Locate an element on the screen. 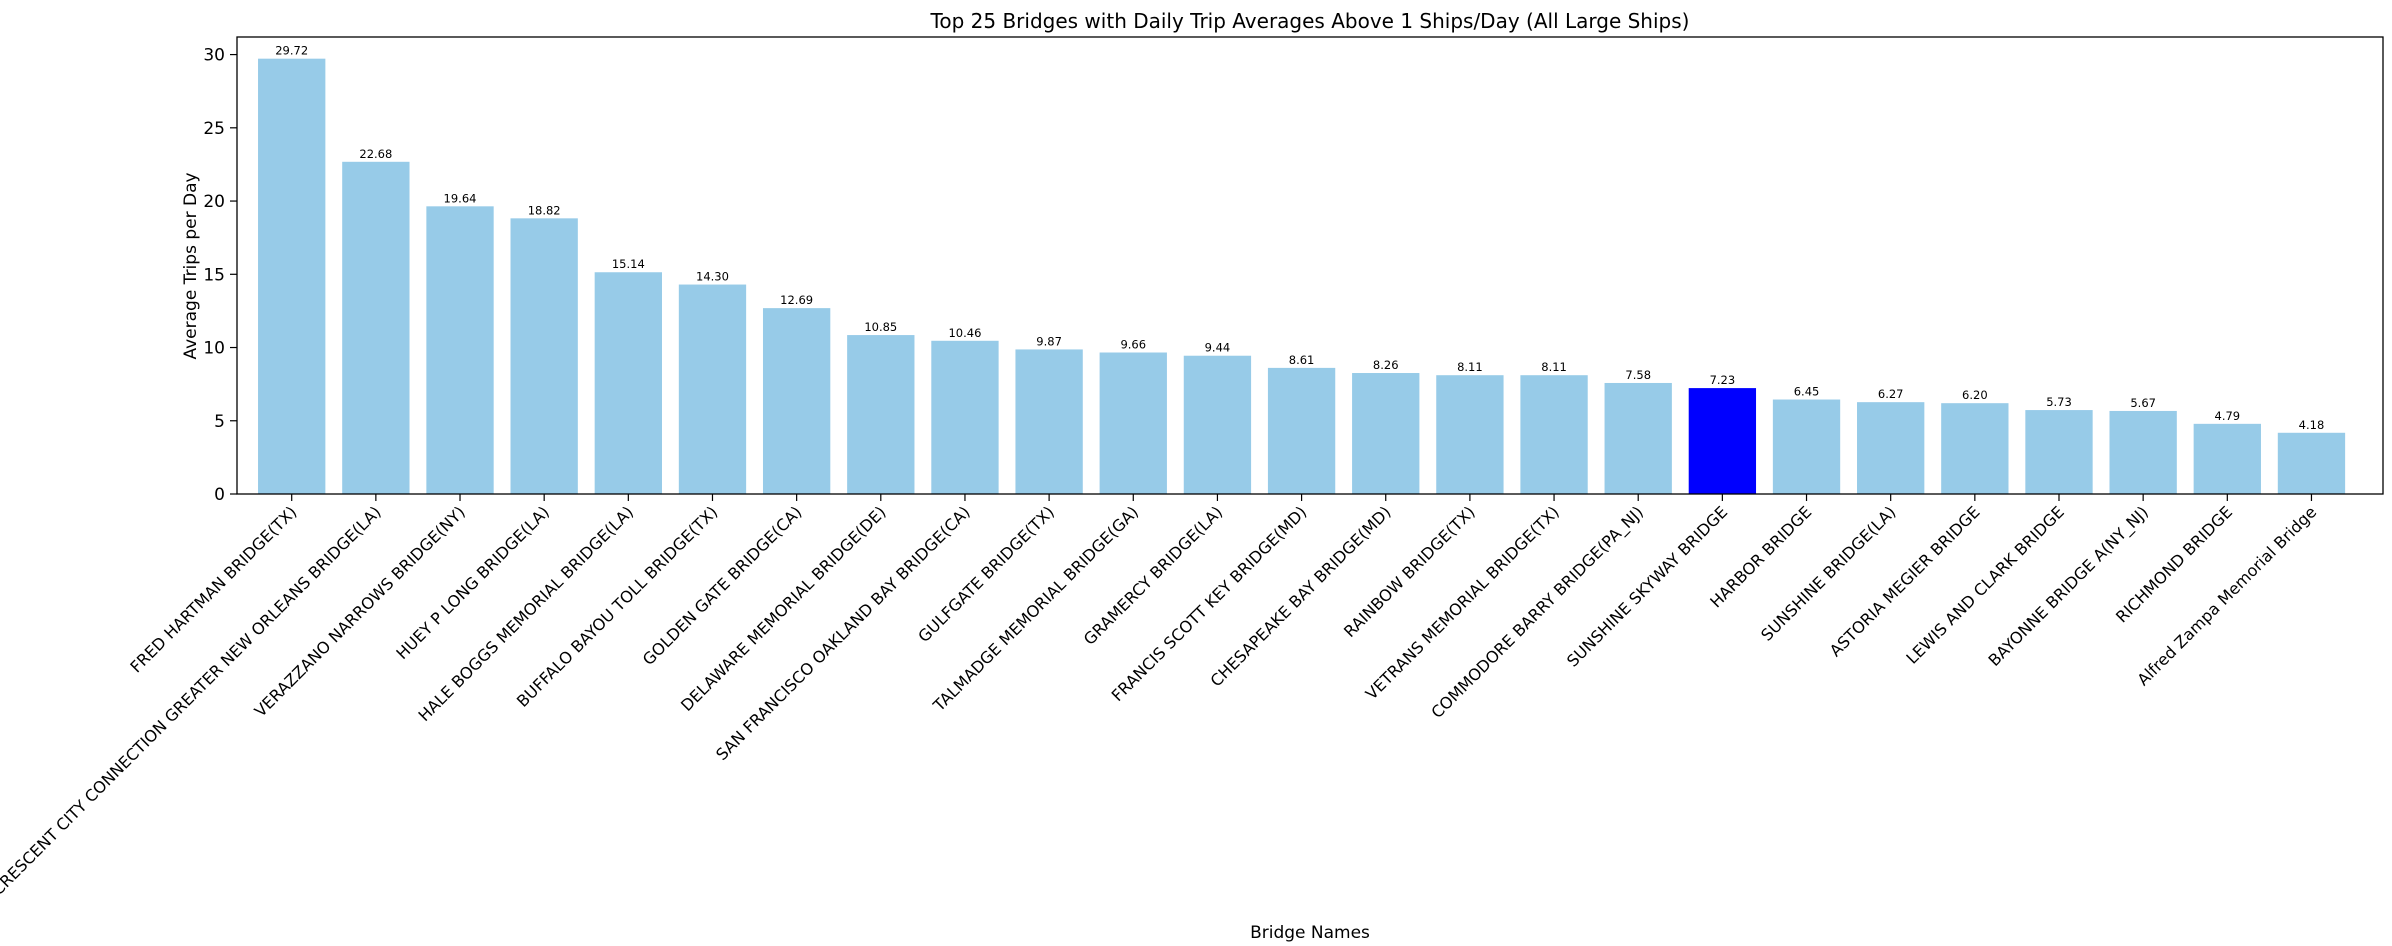 The width and height of the screenshot is (2392, 946). y-tick-label: 20 is located at coordinates (214, 202).